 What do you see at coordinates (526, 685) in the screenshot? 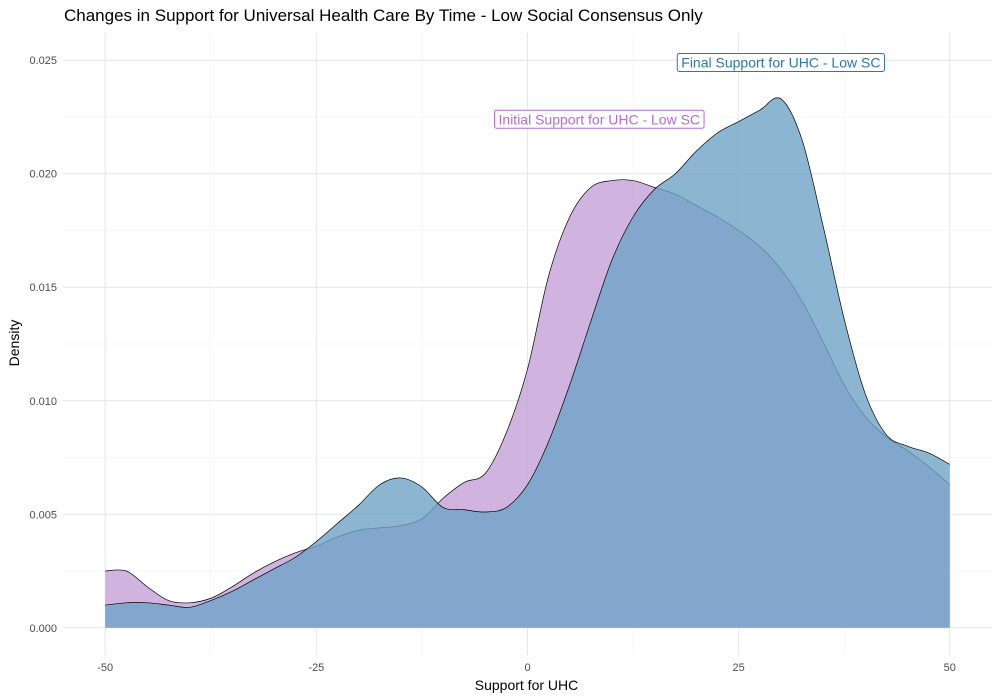
I see `x-axis-title: Support for UHC` at bounding box center [526, 685].